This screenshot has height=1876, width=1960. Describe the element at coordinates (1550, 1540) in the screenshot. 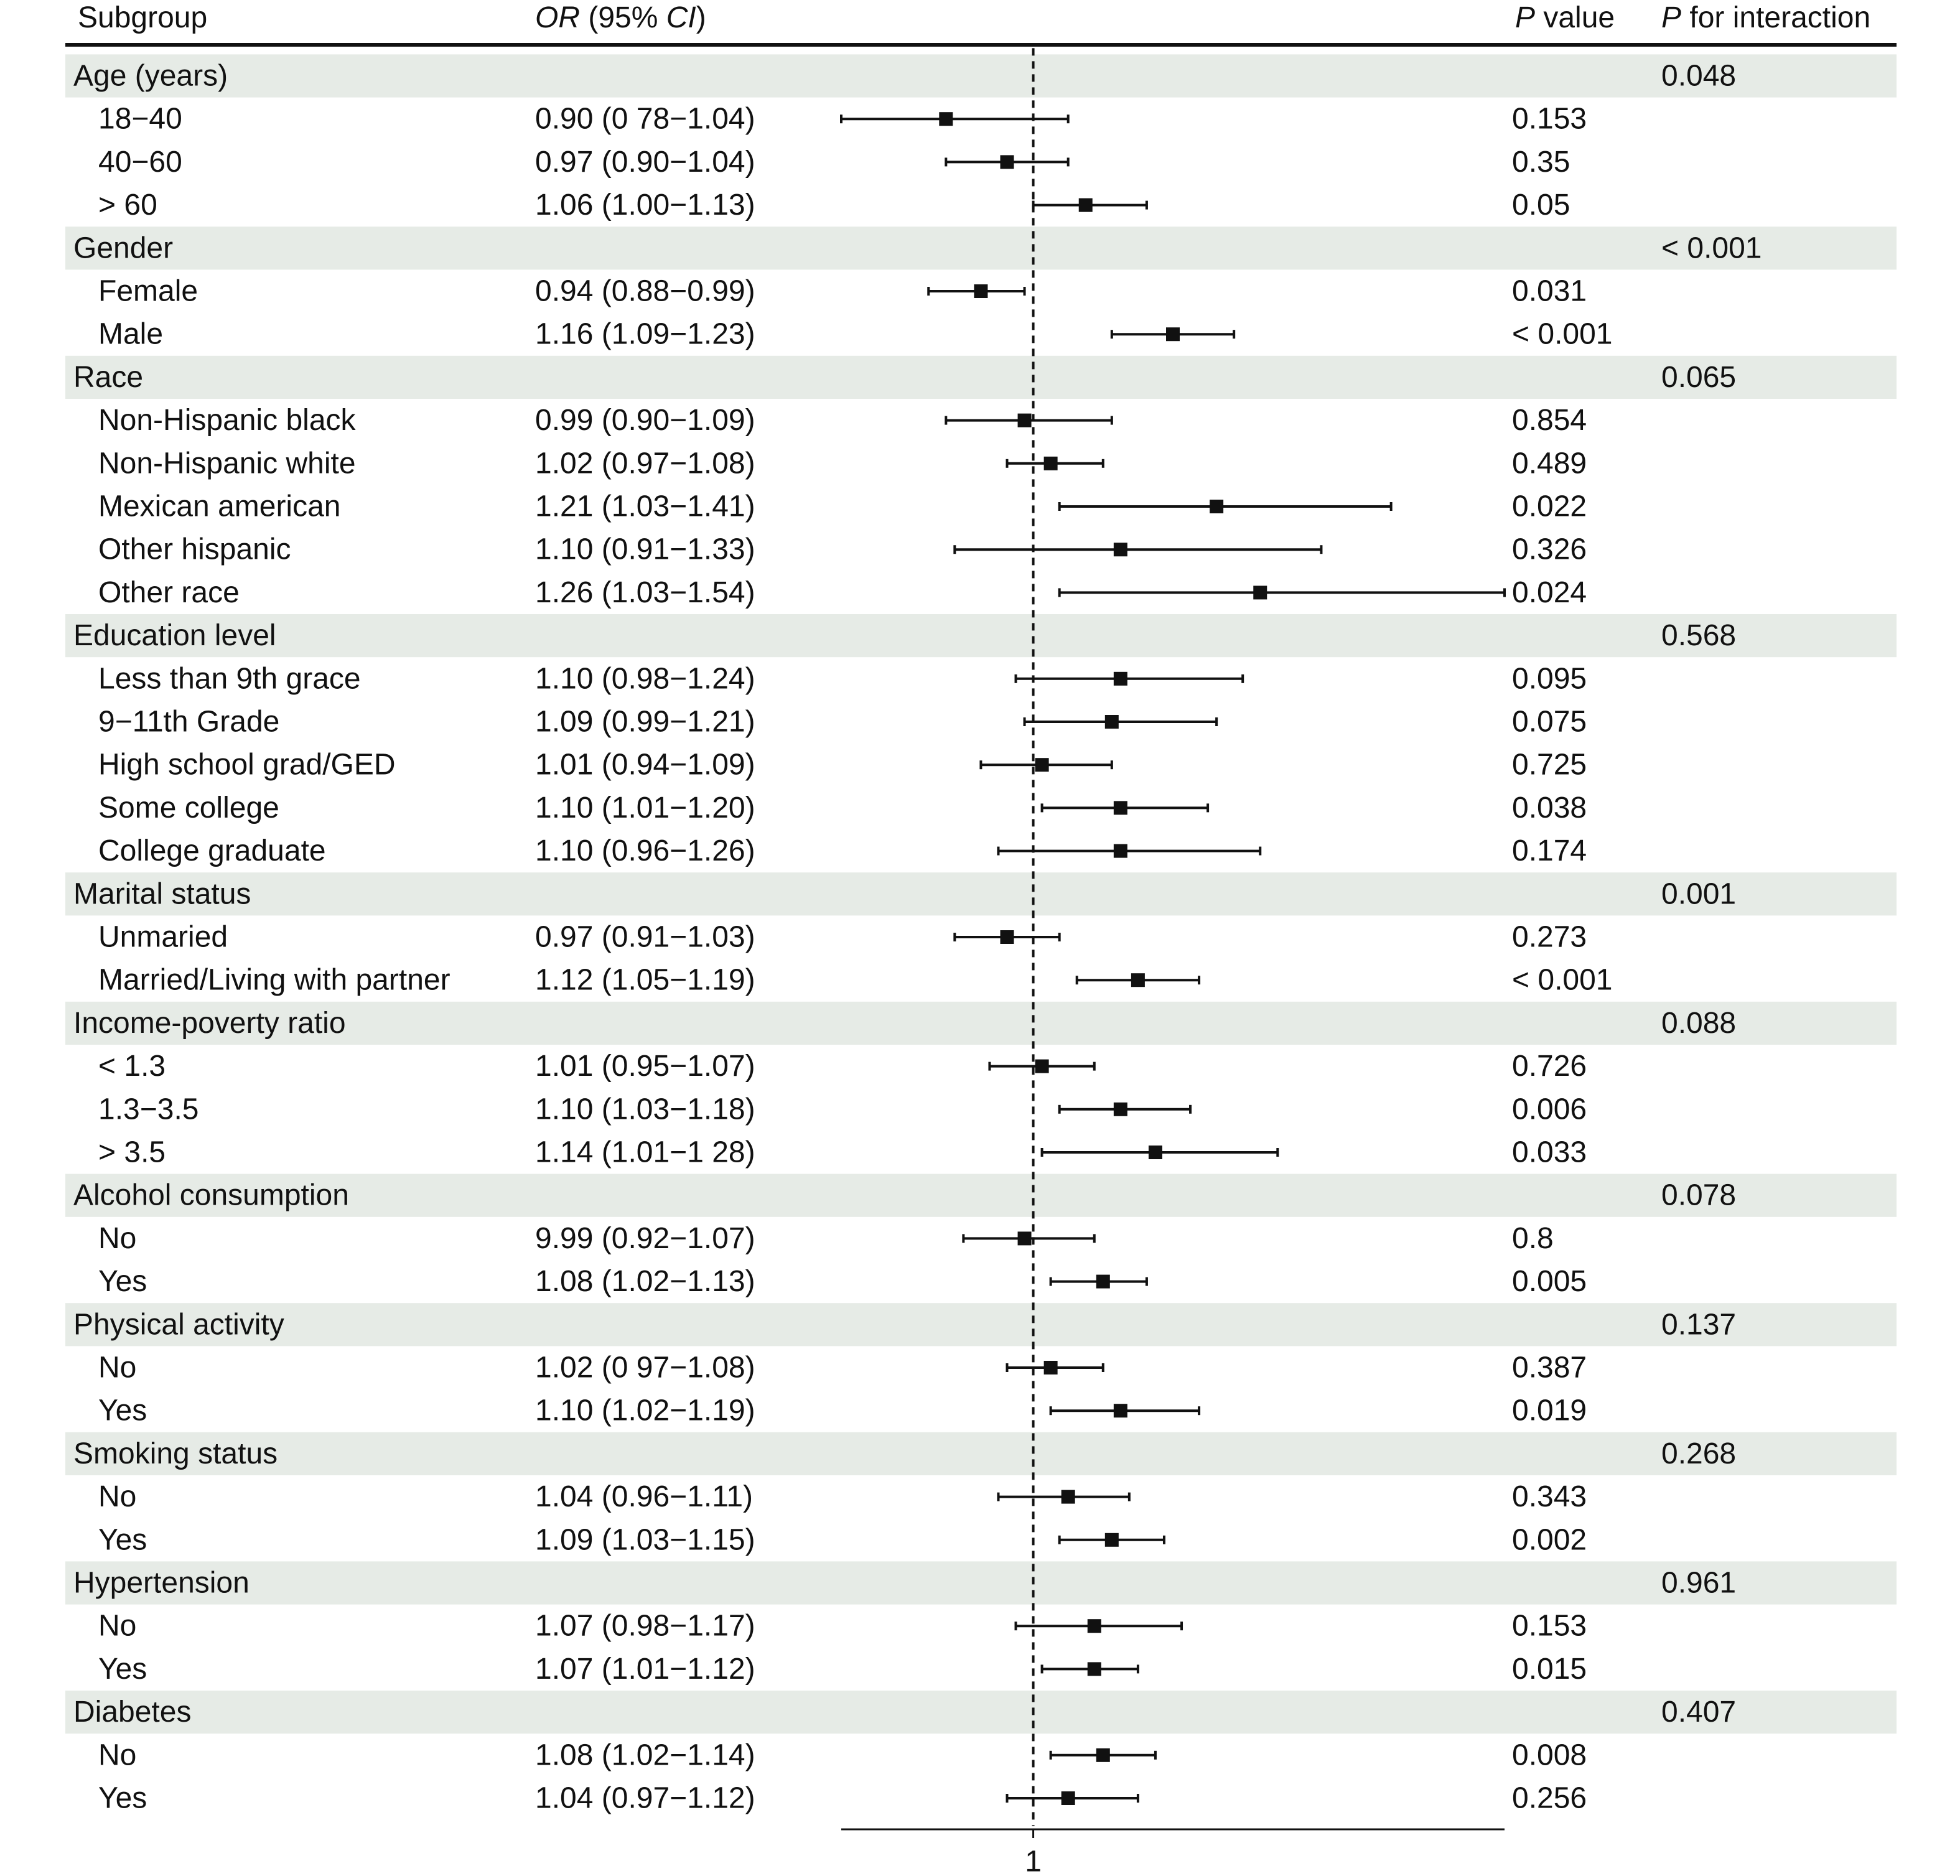

I see `p-value: 0.002` at that location.